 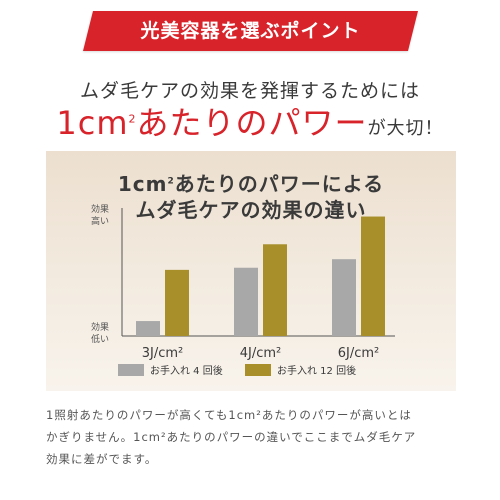 I want to click on y-tick-high: 高い, so click(x=100, y=221).